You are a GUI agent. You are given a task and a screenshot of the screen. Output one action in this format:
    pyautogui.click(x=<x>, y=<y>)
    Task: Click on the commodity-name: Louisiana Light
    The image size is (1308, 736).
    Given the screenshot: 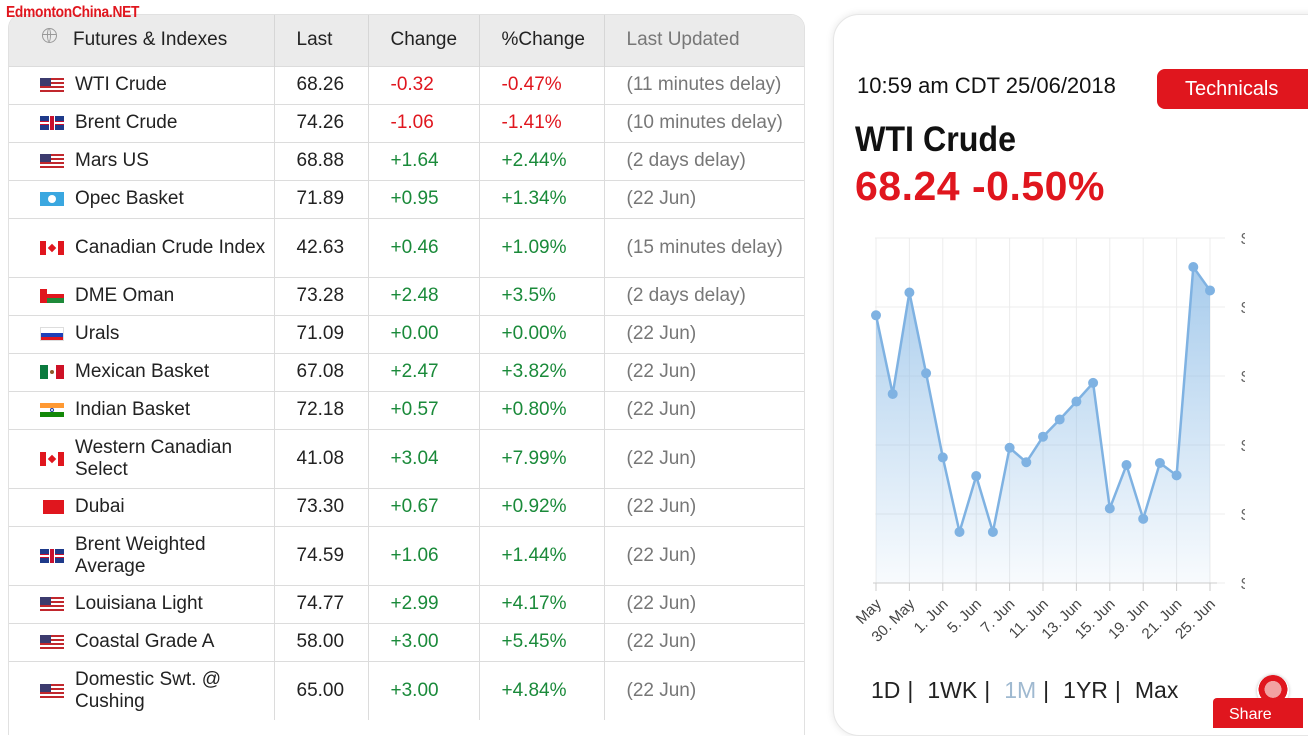 What is the action you would take?
    pyautogui.click(x=142, y=604)
    